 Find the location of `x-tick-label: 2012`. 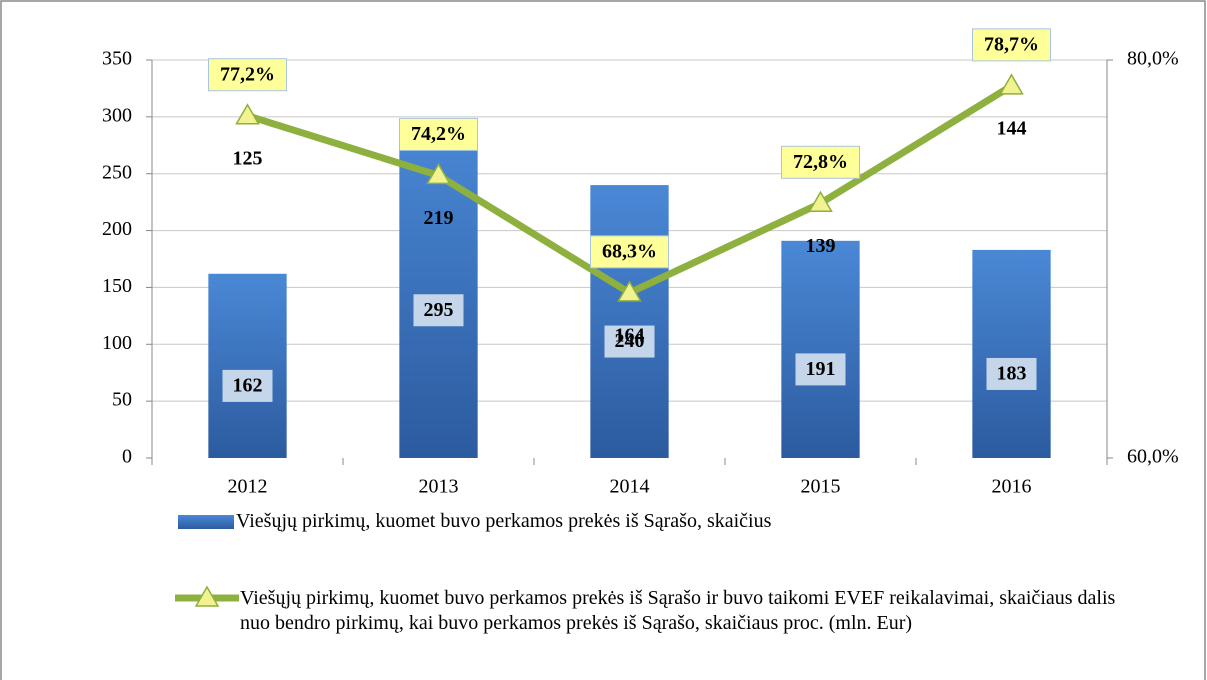

x-tick-label: 2012 is located at coordinates (248, 487).